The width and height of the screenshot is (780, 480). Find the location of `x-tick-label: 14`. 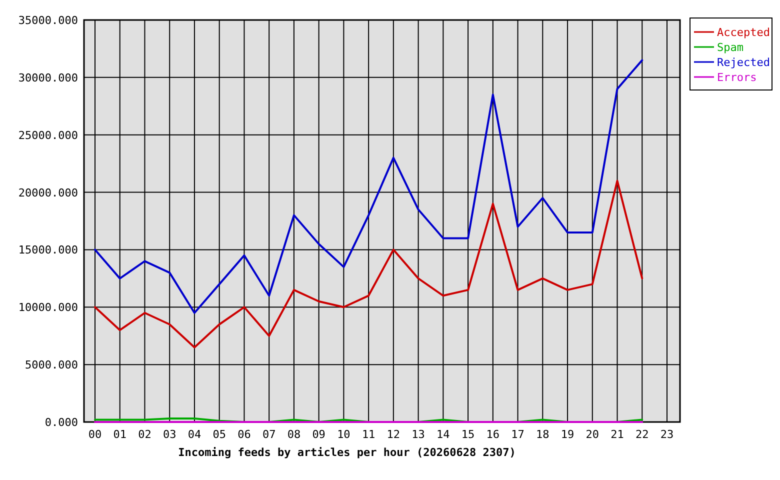

x-tick-label: 14 is located at coordinates (443, 434).